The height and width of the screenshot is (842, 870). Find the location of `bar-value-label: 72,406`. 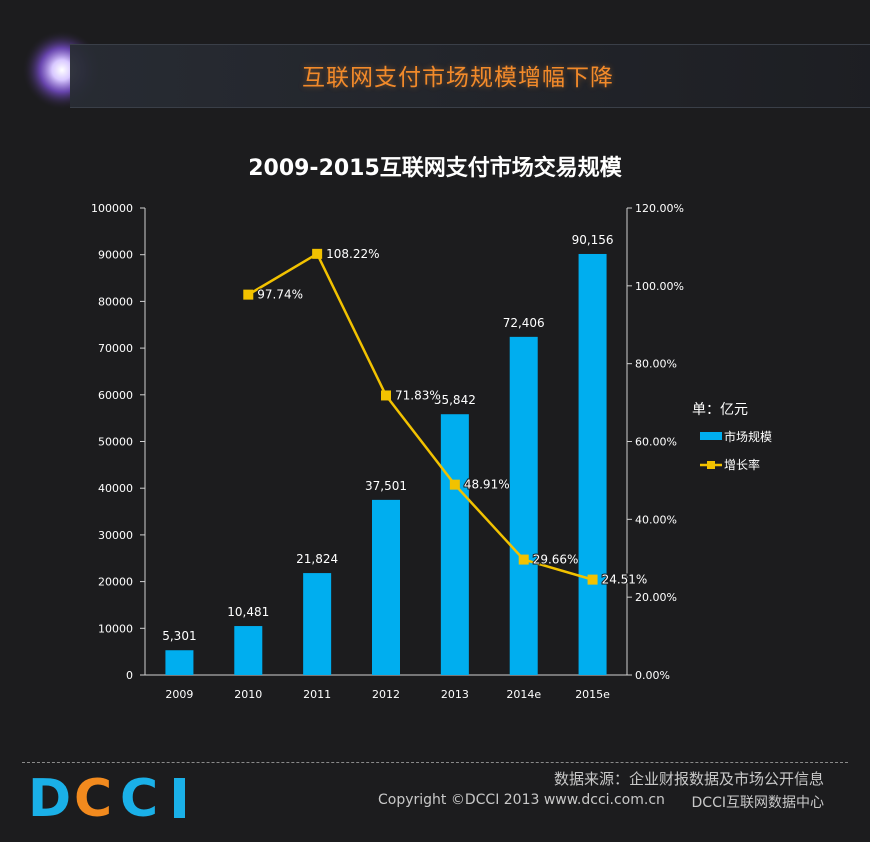

bar-value-label: 72,406 is located at coordinates (524, 323).